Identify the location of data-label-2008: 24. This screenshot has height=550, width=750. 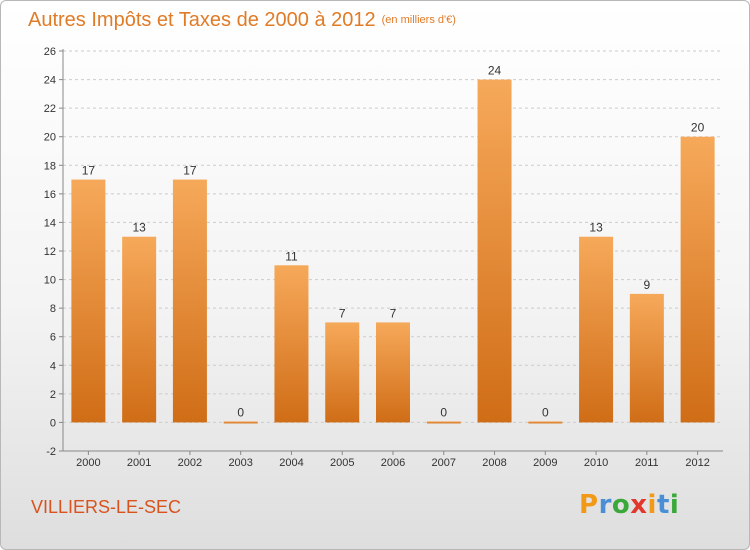
(495, 71).